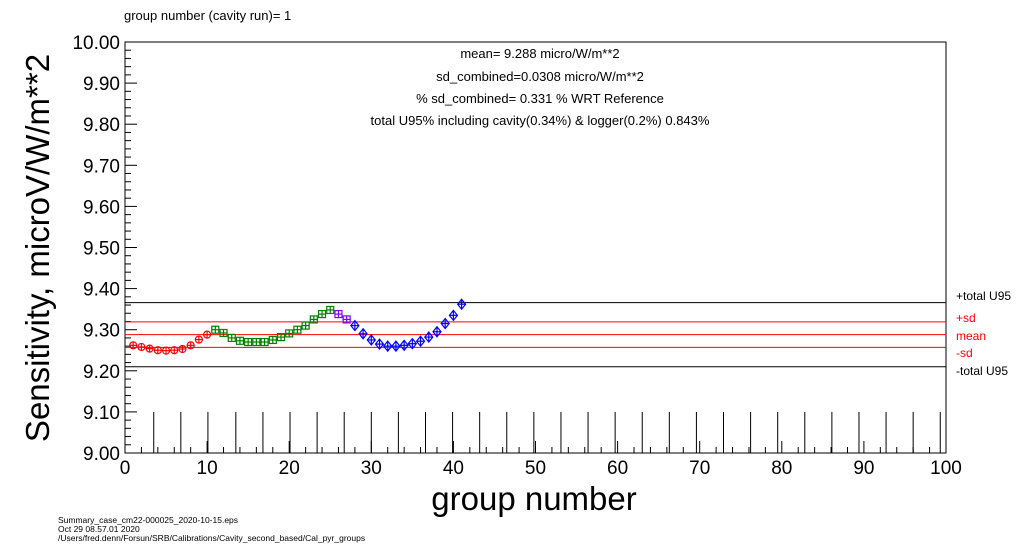 This screenshot has width=1023, height=554. What do you see at coordinates (946, 468) in the screenshot?
I see `x-tick-label: 100` at bounding box center [946, 468].